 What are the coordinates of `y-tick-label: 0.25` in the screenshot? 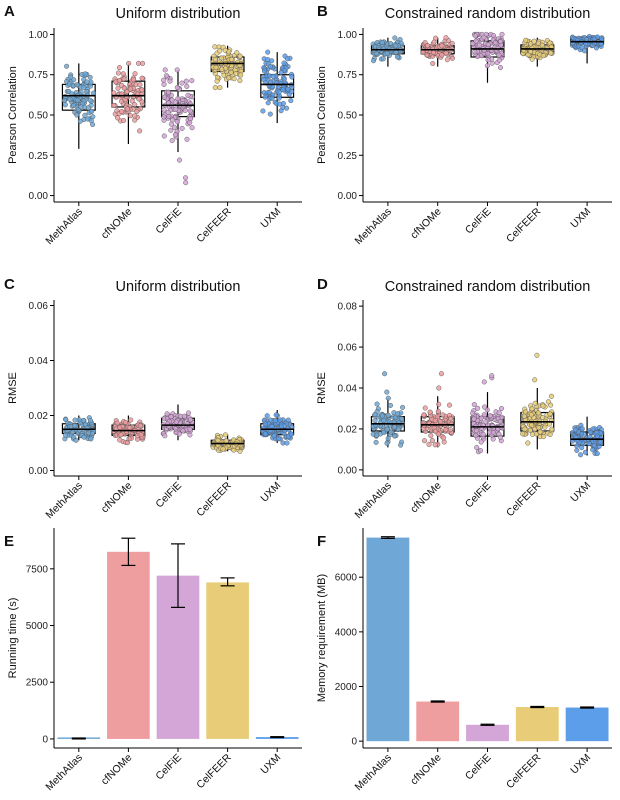 It's located at (348, 156).